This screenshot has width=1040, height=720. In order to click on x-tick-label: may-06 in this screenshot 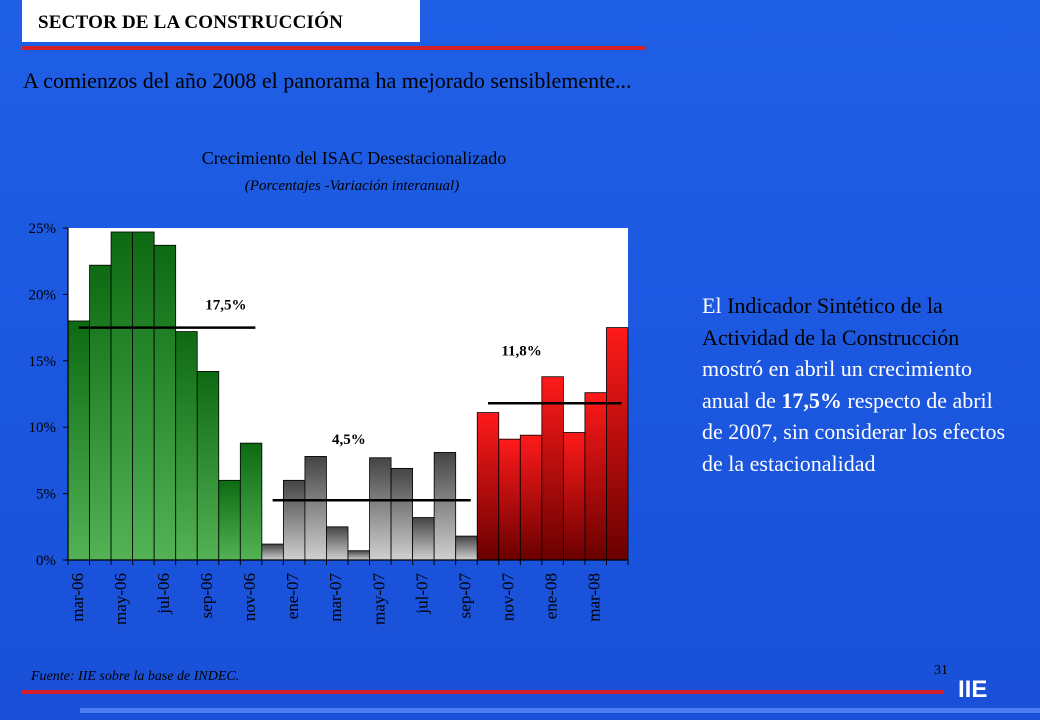, I will do `click(120, 599)`.